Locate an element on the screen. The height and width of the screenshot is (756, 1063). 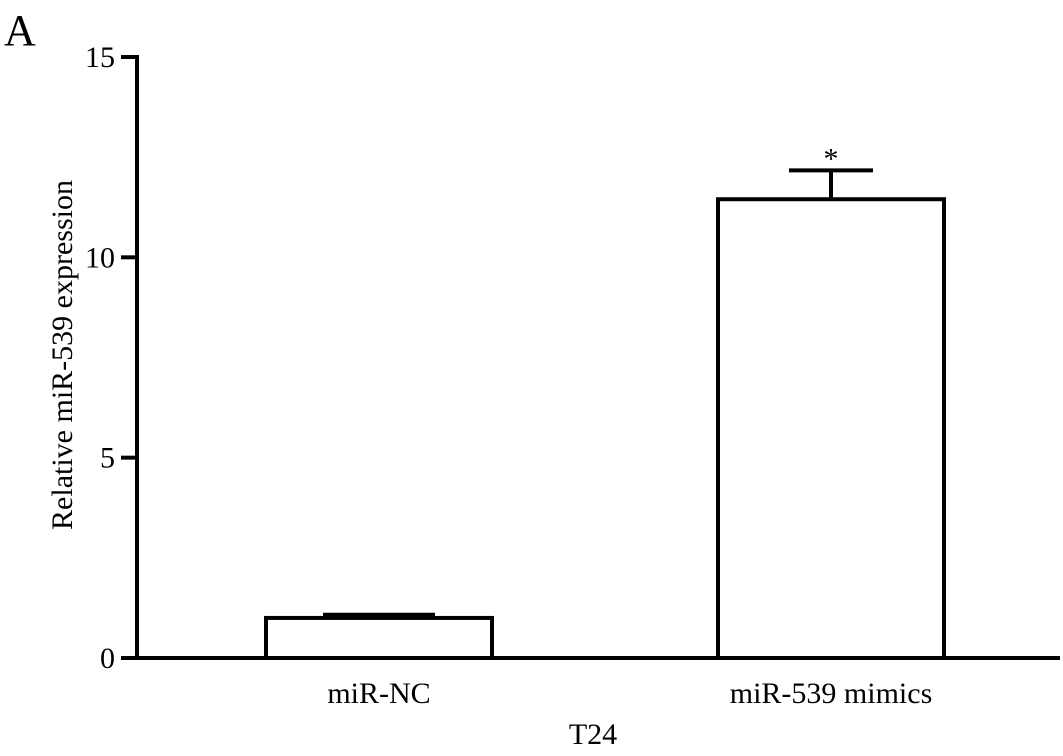
y-tick-label: 0 is located at coordinates (107, 658).